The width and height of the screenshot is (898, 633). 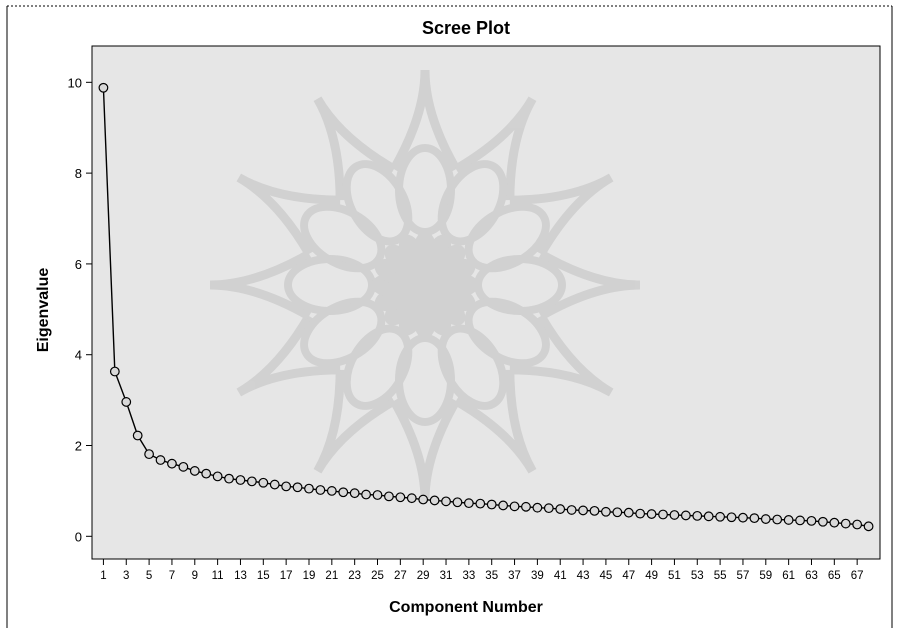 I want to click on y-axis-label: Eigenvalue, so click(x=43, y=310).